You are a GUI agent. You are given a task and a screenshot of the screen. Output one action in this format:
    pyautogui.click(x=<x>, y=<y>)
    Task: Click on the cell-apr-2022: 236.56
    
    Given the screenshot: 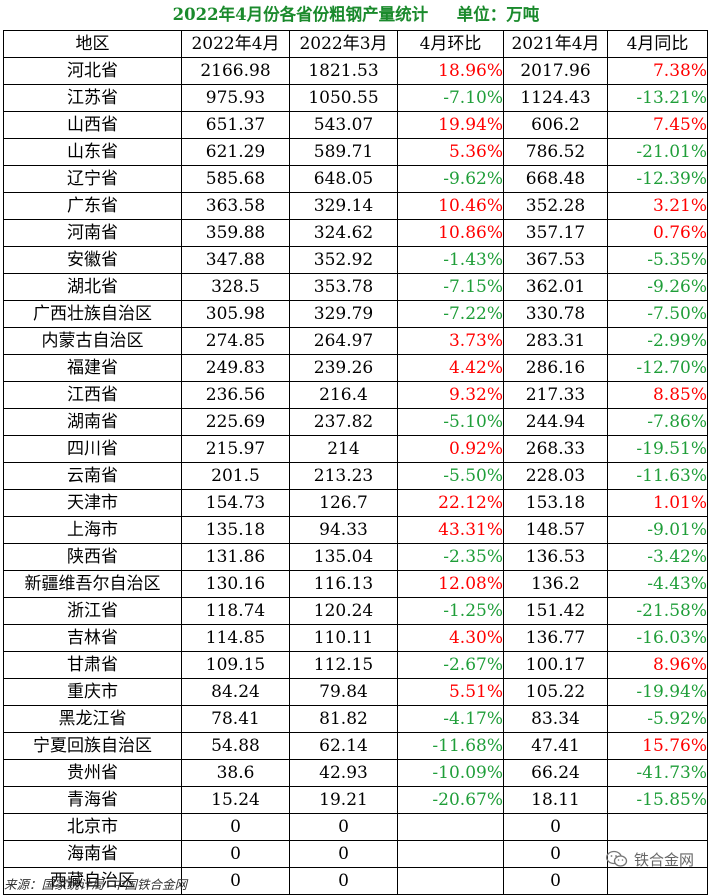 What is the action you would take?
    pyautogui.click(x=235, y=395)
    